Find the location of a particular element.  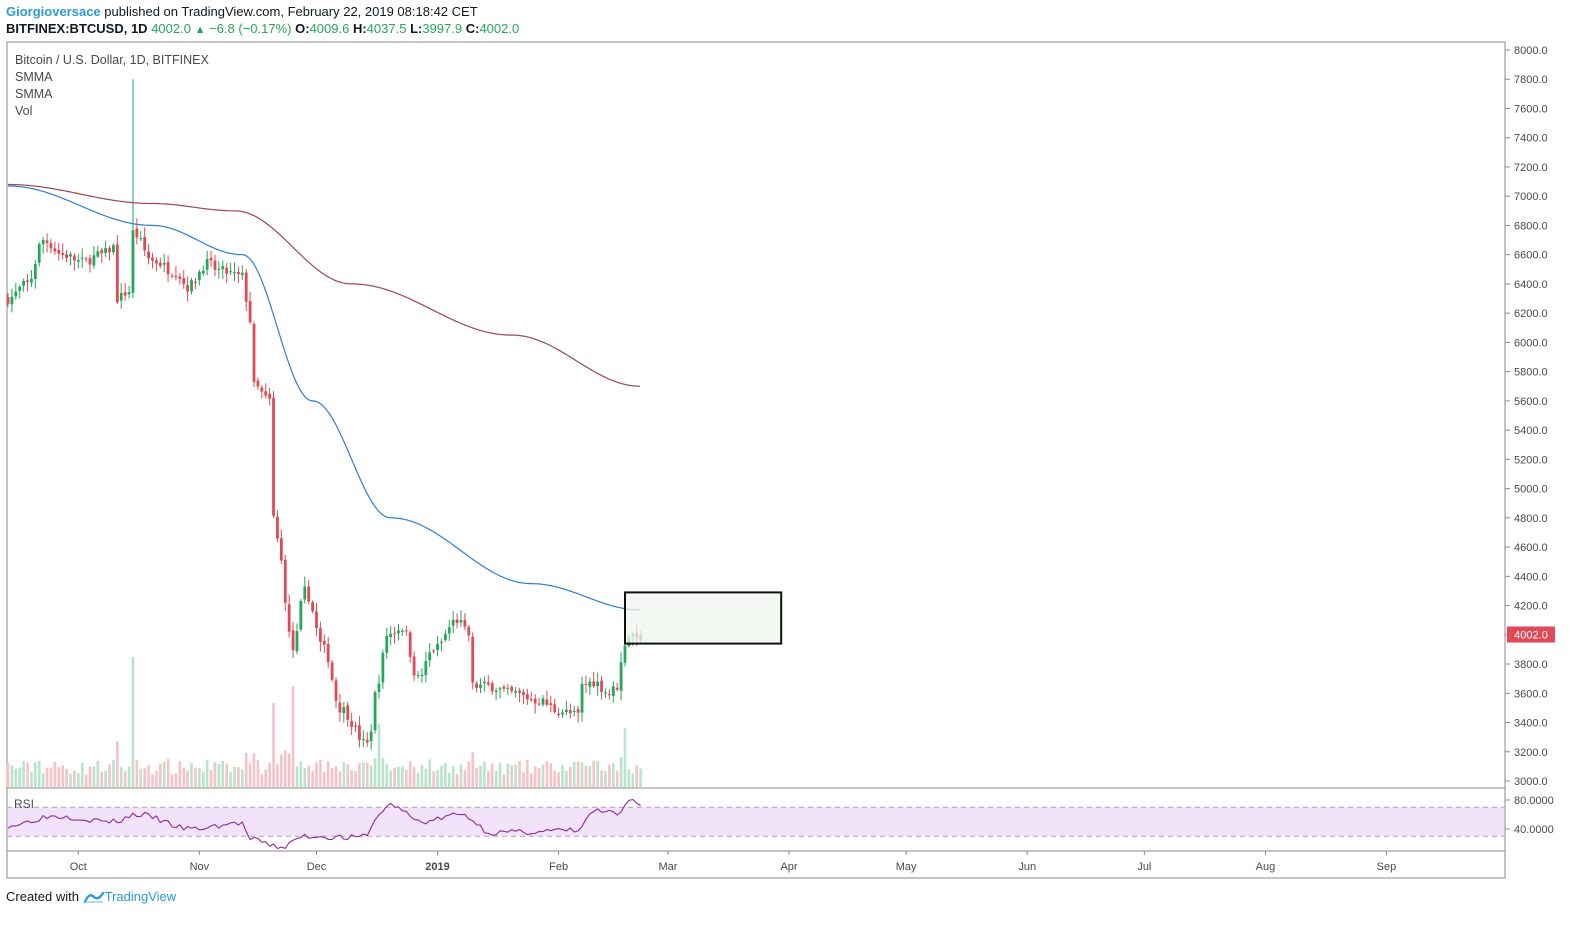

footer-brand: TradingView is located at coordinates (140, 896).